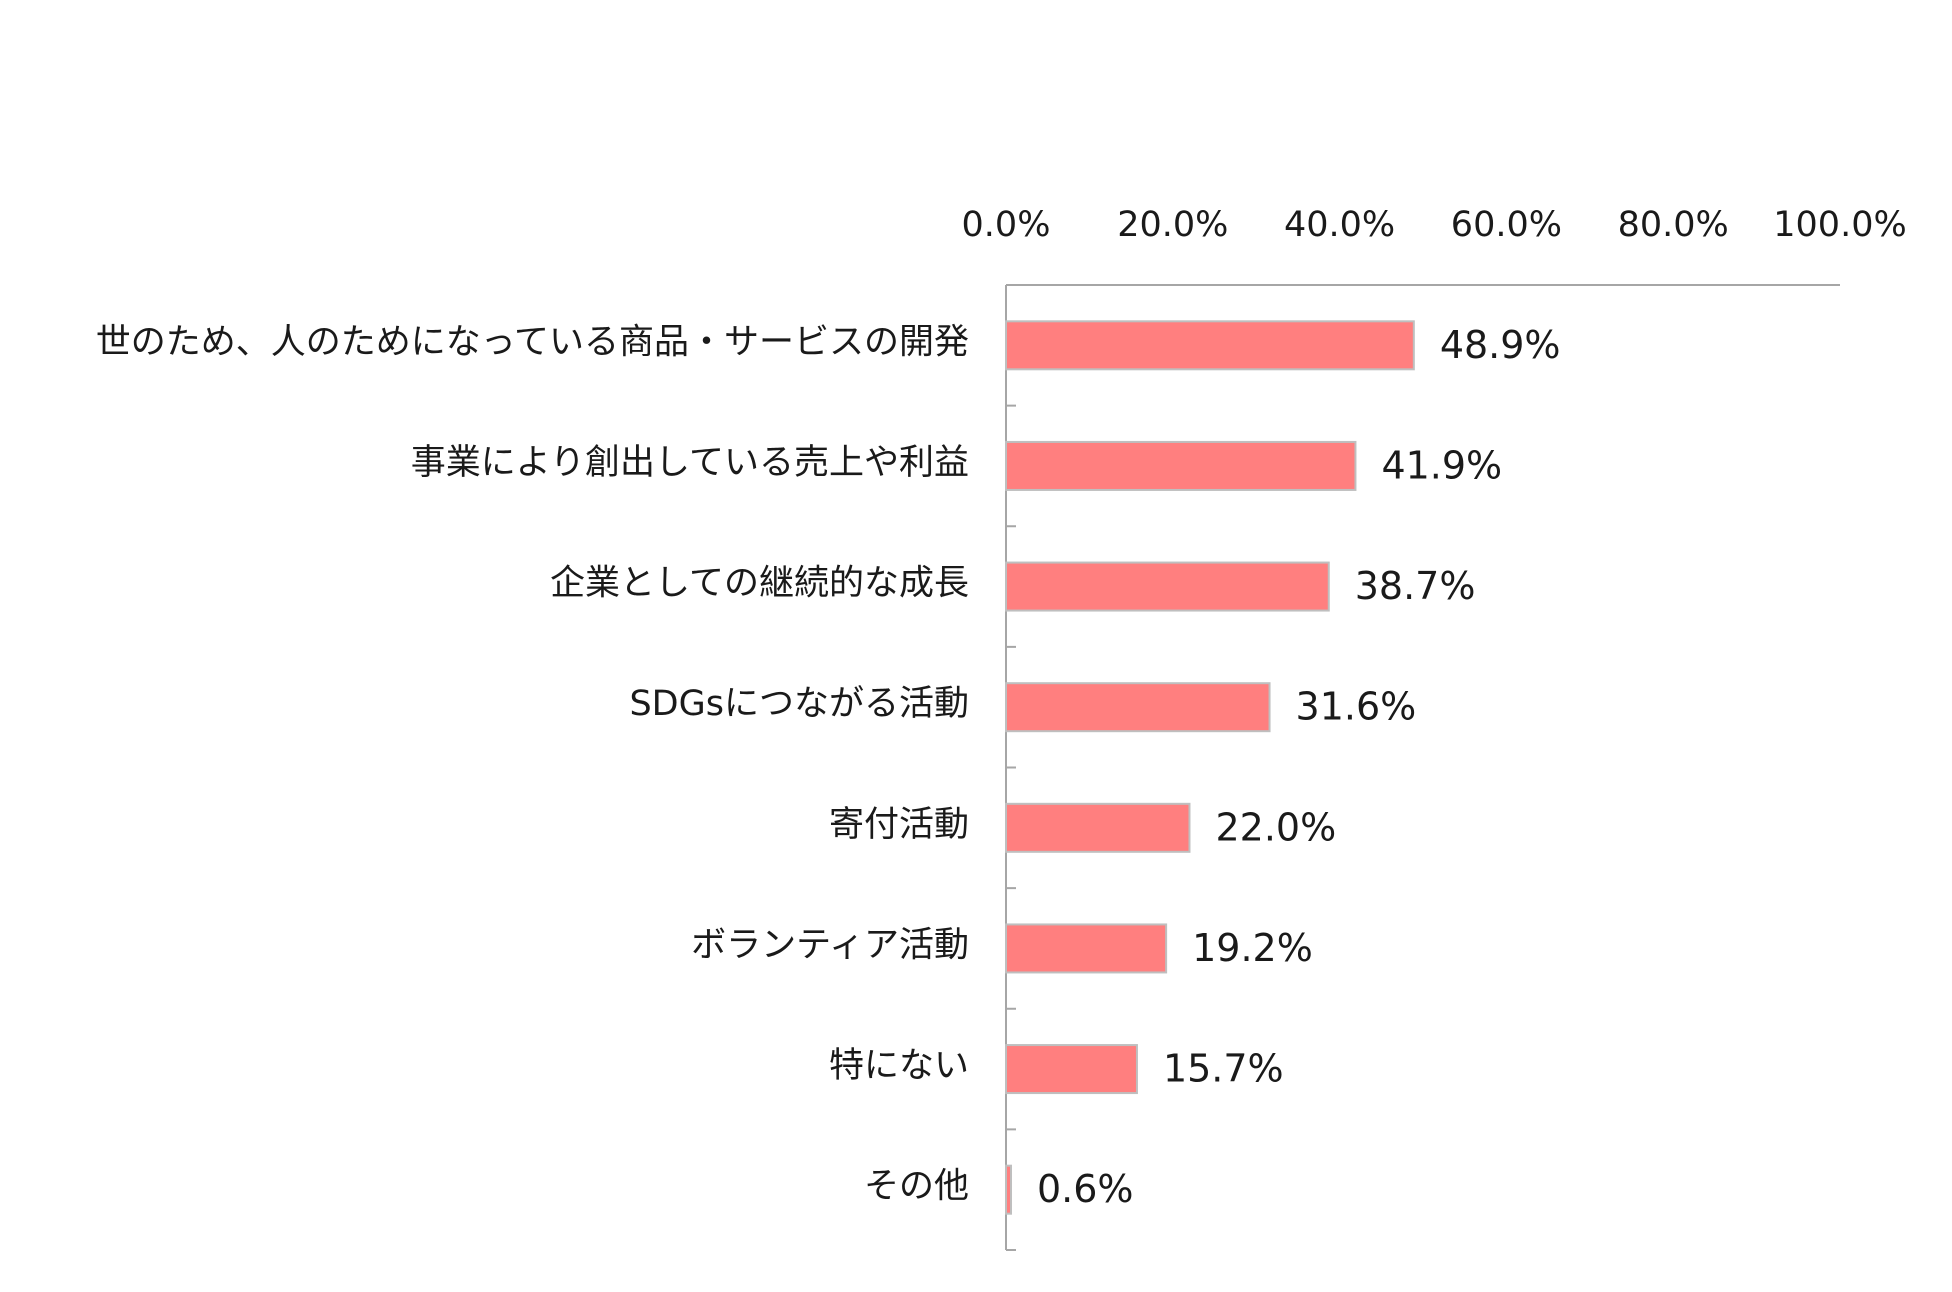 The height and width of the screenshot is (1292, 1952). Describe the element at coordinates (830, 945) in the screenshot. I see `category-label: ボランティア活動` at that location.